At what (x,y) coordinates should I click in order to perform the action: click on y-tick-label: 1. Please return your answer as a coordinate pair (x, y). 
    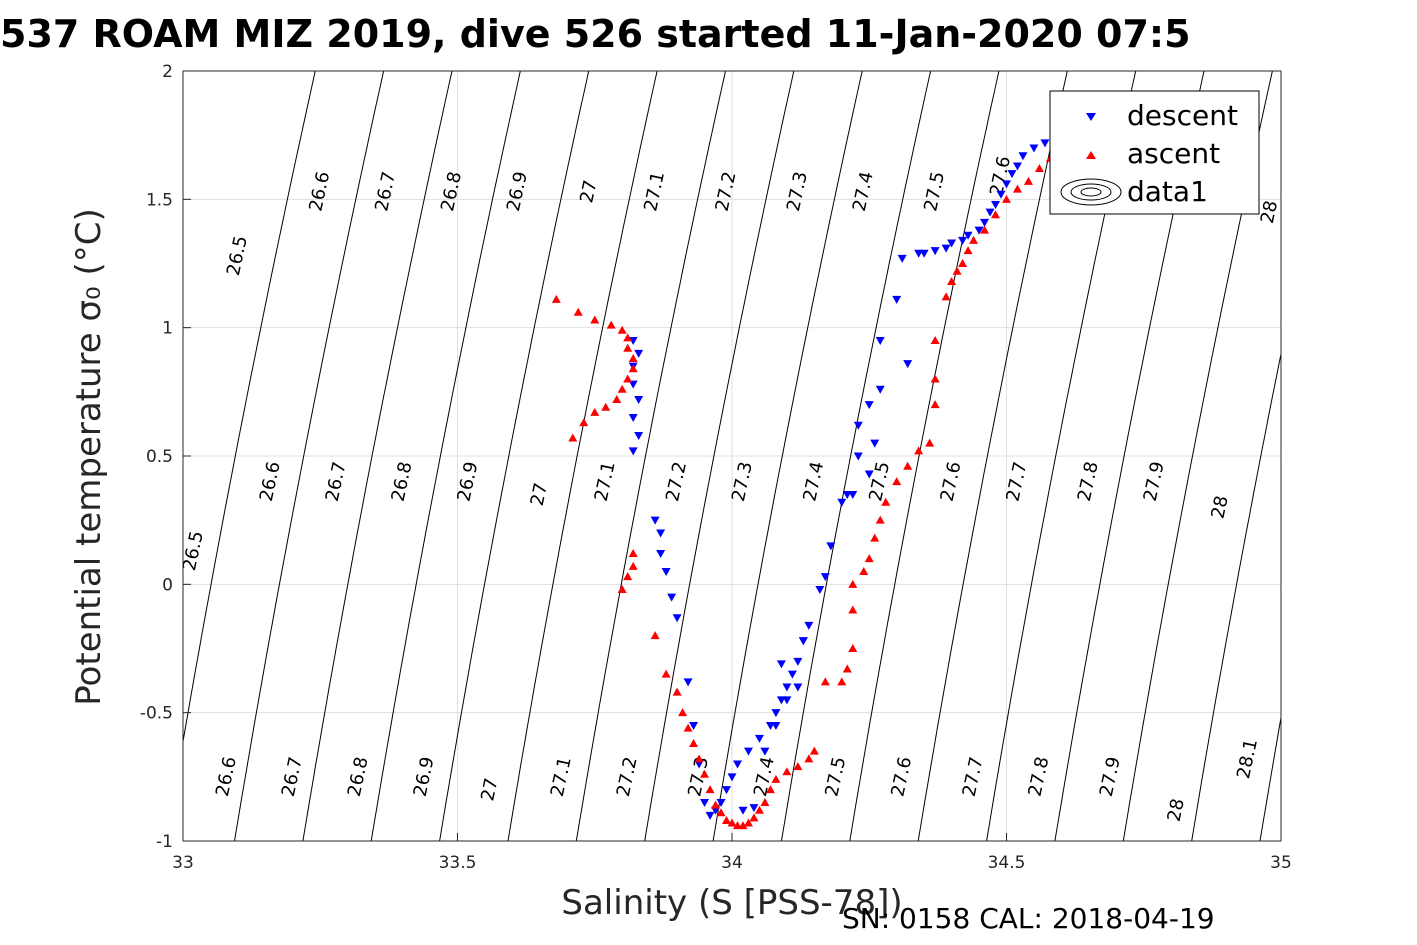
    Looking at the image, I should click on (167, 329).